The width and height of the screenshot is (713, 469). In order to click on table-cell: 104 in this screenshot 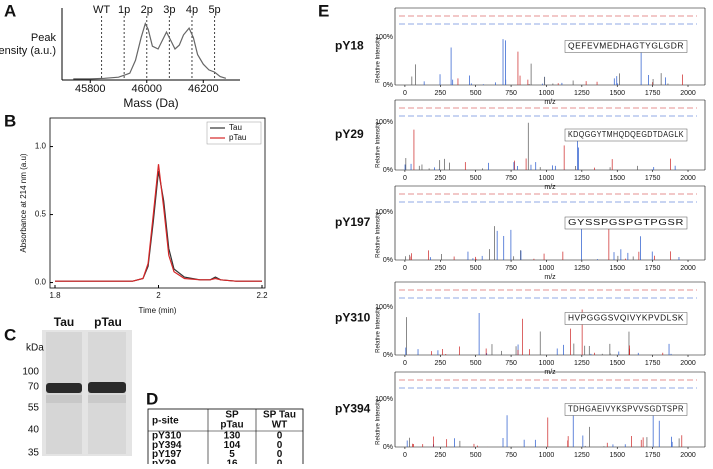, I will do `click(232, 445)`.